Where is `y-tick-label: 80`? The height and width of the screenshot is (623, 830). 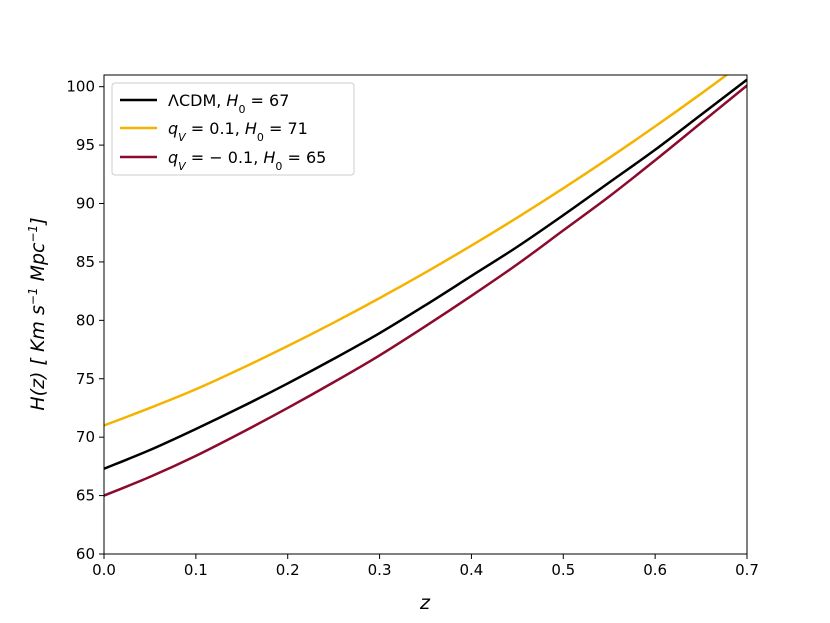
y-tick-label: 80 is located at coordinates (85, 320).